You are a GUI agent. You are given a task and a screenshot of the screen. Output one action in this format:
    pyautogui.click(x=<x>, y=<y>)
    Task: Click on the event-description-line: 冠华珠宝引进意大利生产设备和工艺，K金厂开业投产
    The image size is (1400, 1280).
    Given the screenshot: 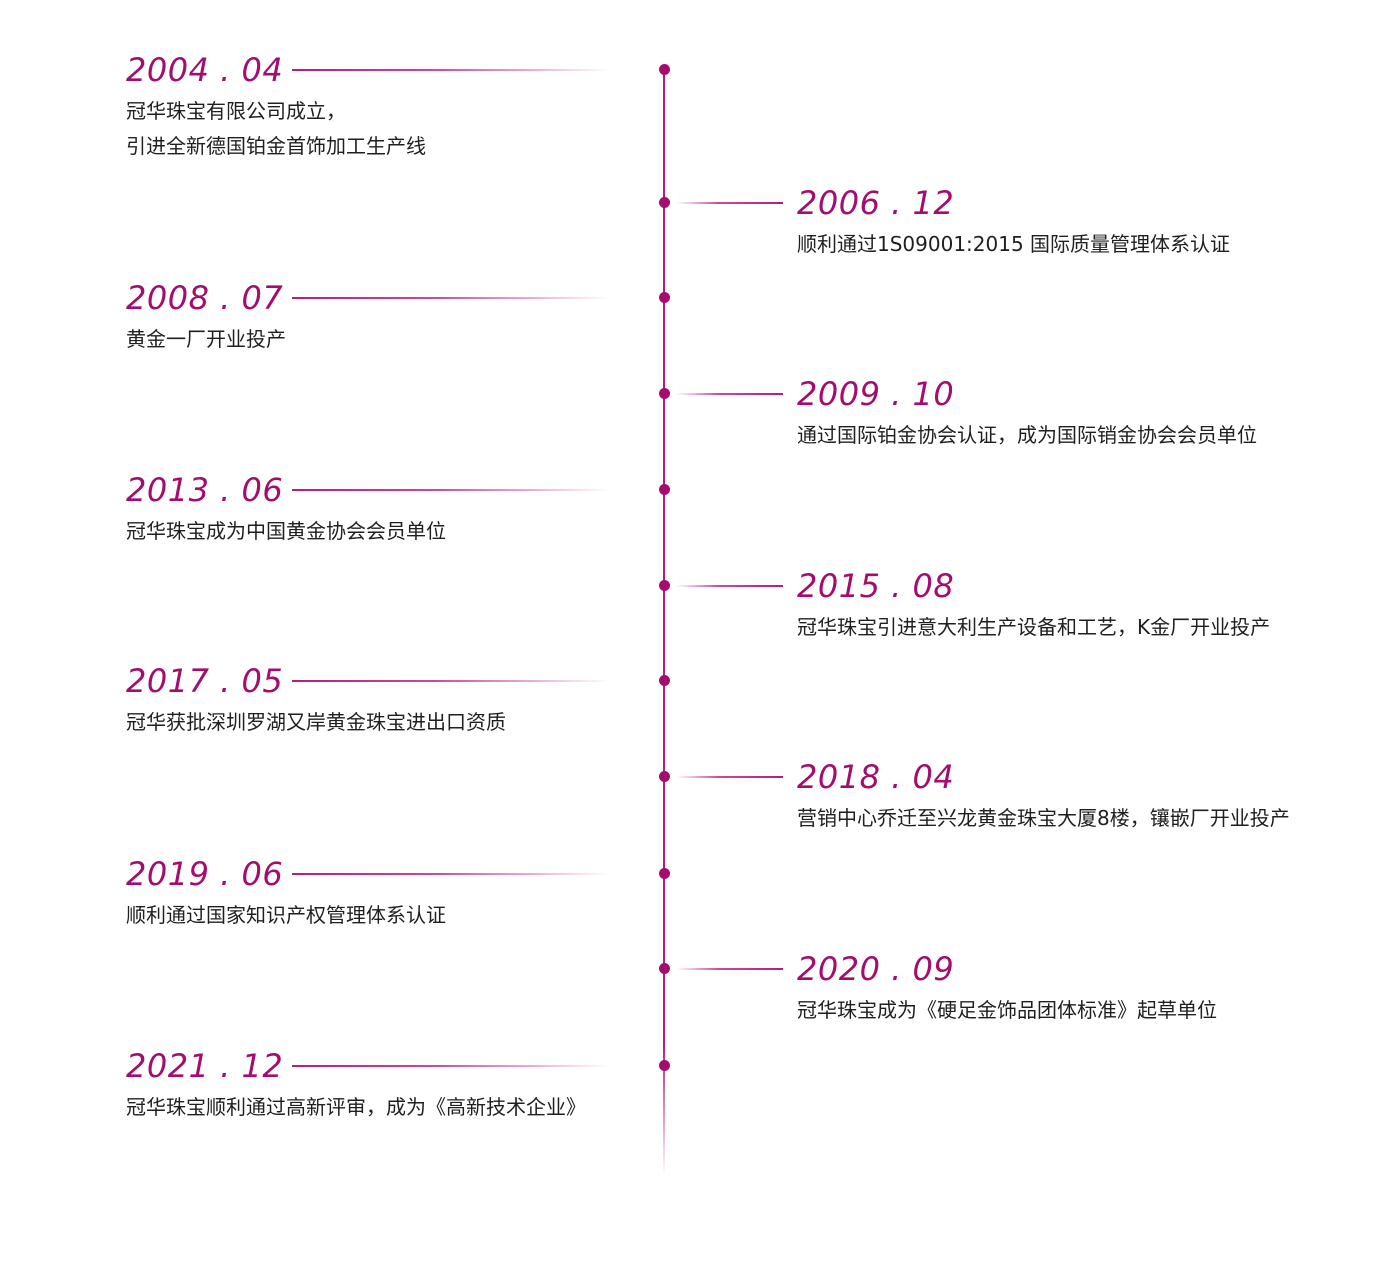 What is the action you would take?
    pyautogui.click(x=1034, y=627)
    